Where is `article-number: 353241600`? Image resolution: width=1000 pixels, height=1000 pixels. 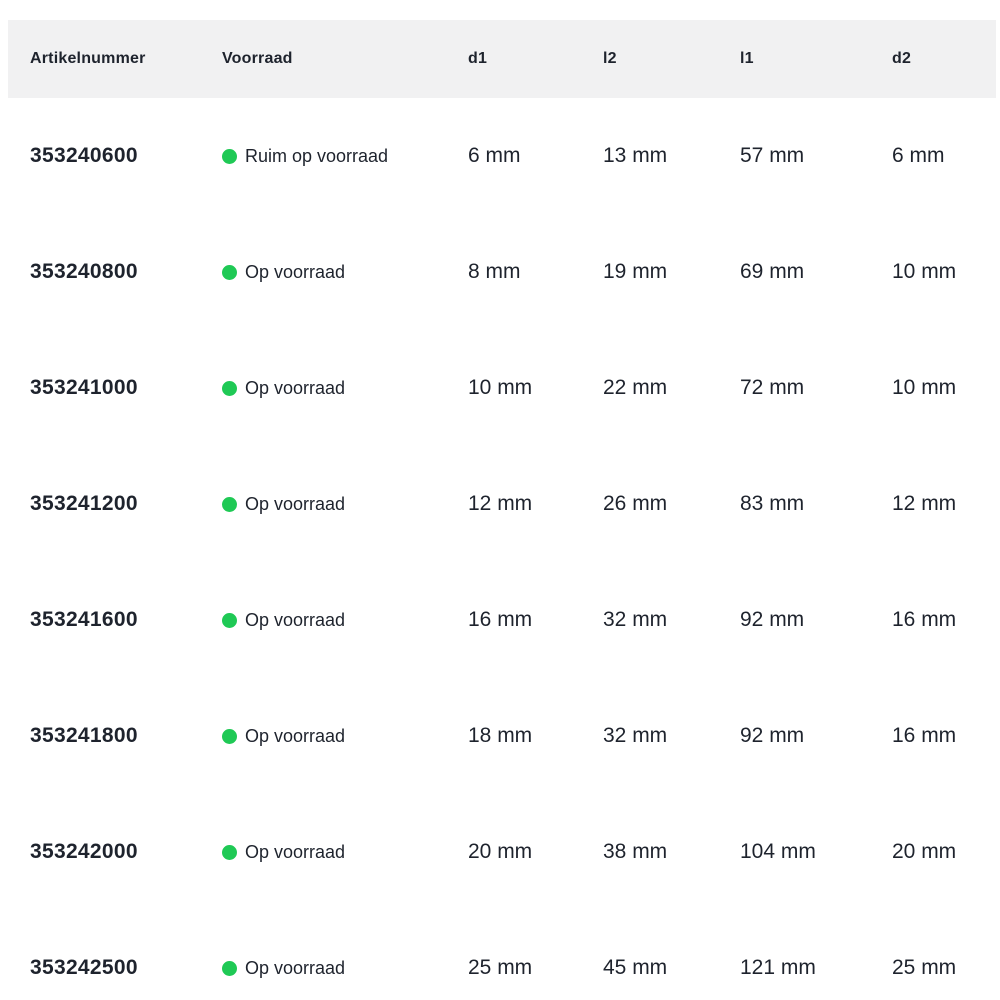 article-number: 353241600 is located at coordinates (84, 619).